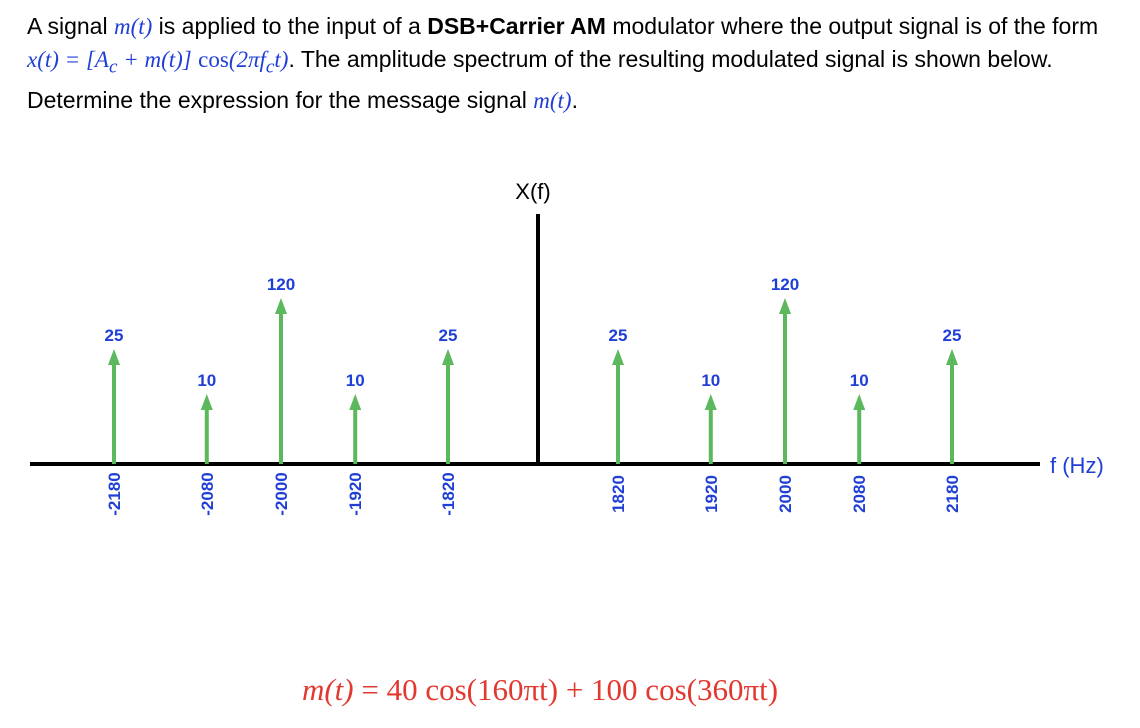 The height and width of the screenshot is (728, 1140). What do you see at coordinates (448, 357) in the screenshot?
I see `arrow-head--1820` at bounding box center [448, 357].